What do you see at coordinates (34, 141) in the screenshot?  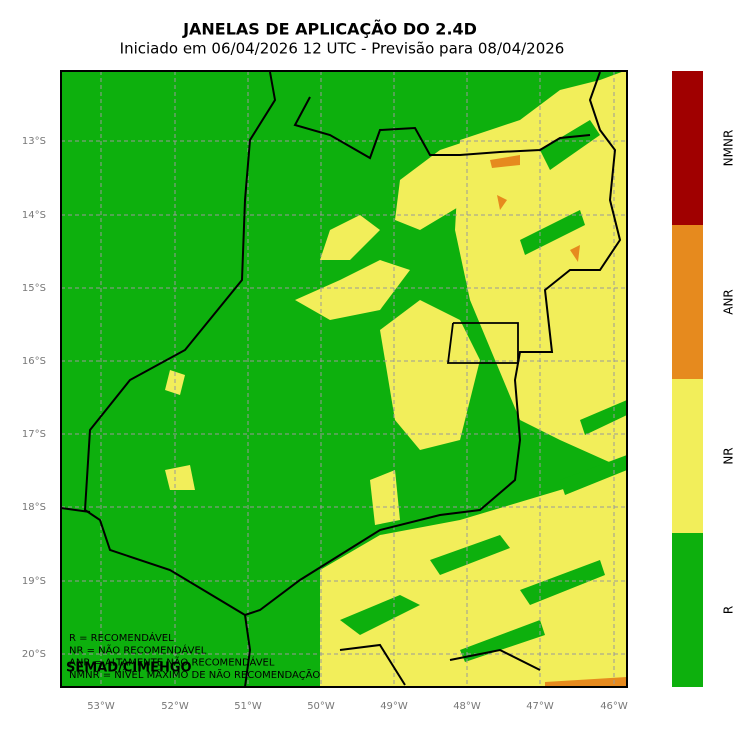 I see `lat-label: 13°S` at bounding box center [34, 141].